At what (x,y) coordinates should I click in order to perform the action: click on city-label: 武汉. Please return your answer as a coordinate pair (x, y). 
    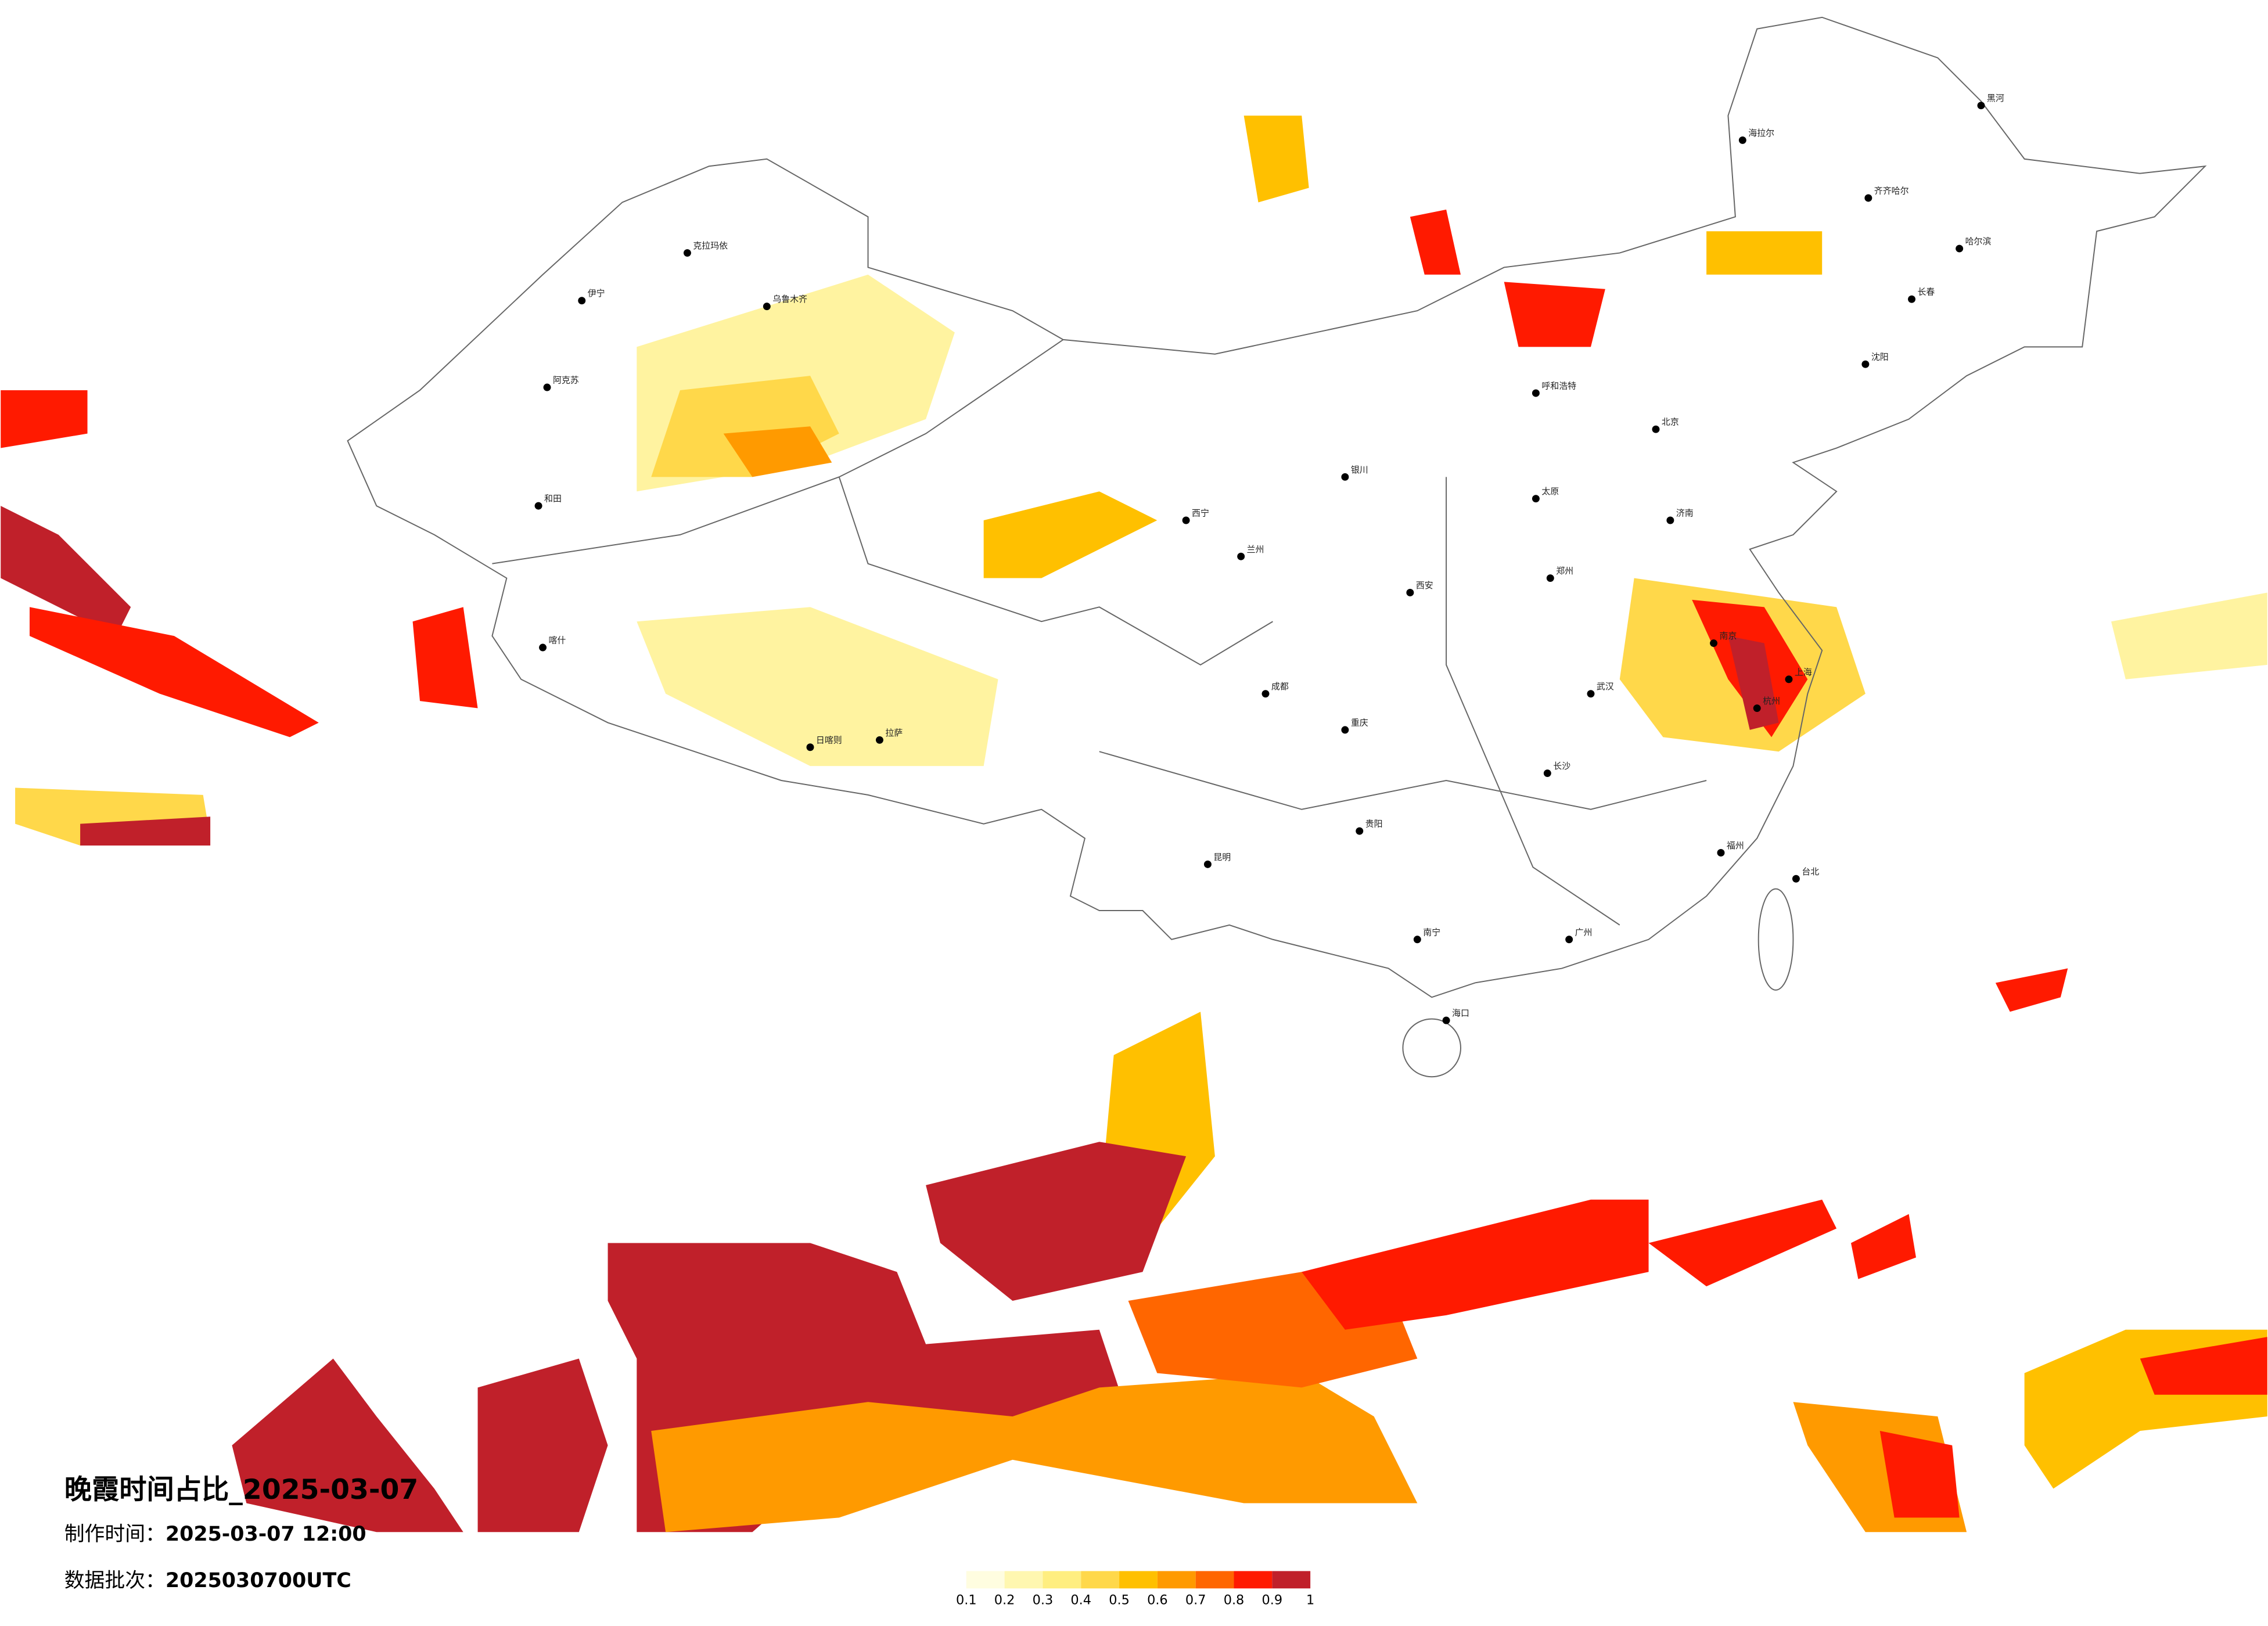
    Looking at the image, I should click on (1605, 686).